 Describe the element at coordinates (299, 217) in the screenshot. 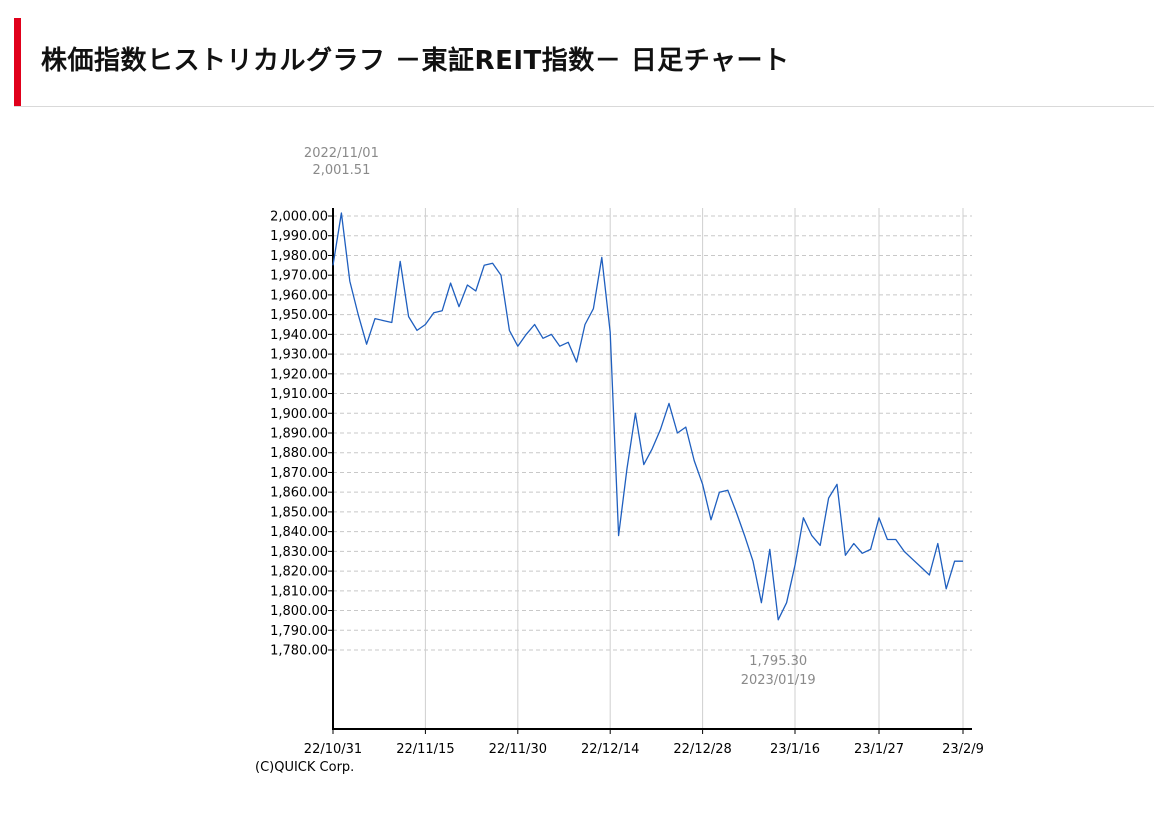

I see `y-tick-label: 2,000.00` at that location.